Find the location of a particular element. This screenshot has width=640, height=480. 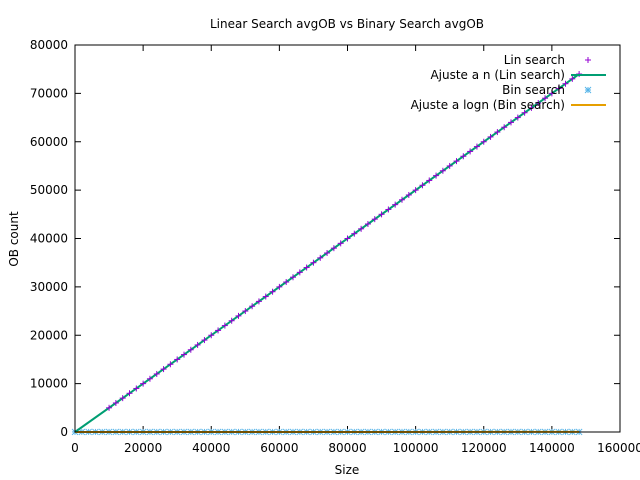

legend-label: Ajuste a logn (Bin search) is located at coordinates (488, 105).